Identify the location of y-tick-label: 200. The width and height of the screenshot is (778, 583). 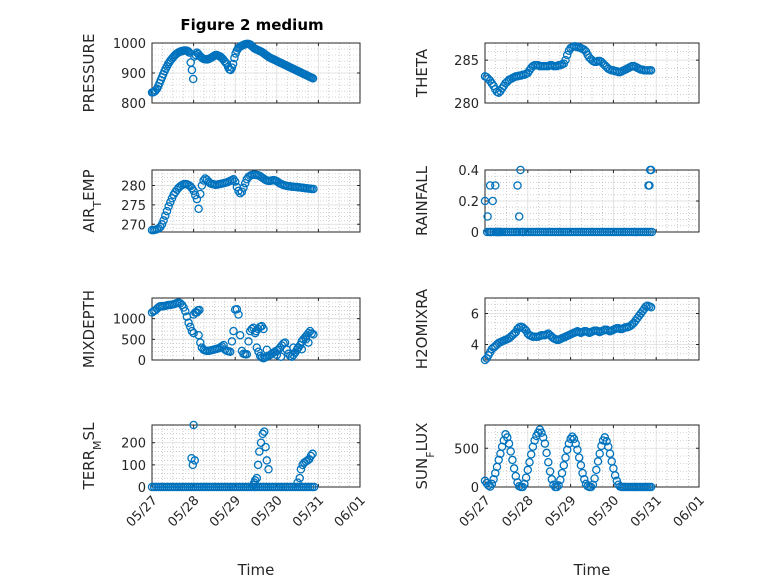
(133, 444).